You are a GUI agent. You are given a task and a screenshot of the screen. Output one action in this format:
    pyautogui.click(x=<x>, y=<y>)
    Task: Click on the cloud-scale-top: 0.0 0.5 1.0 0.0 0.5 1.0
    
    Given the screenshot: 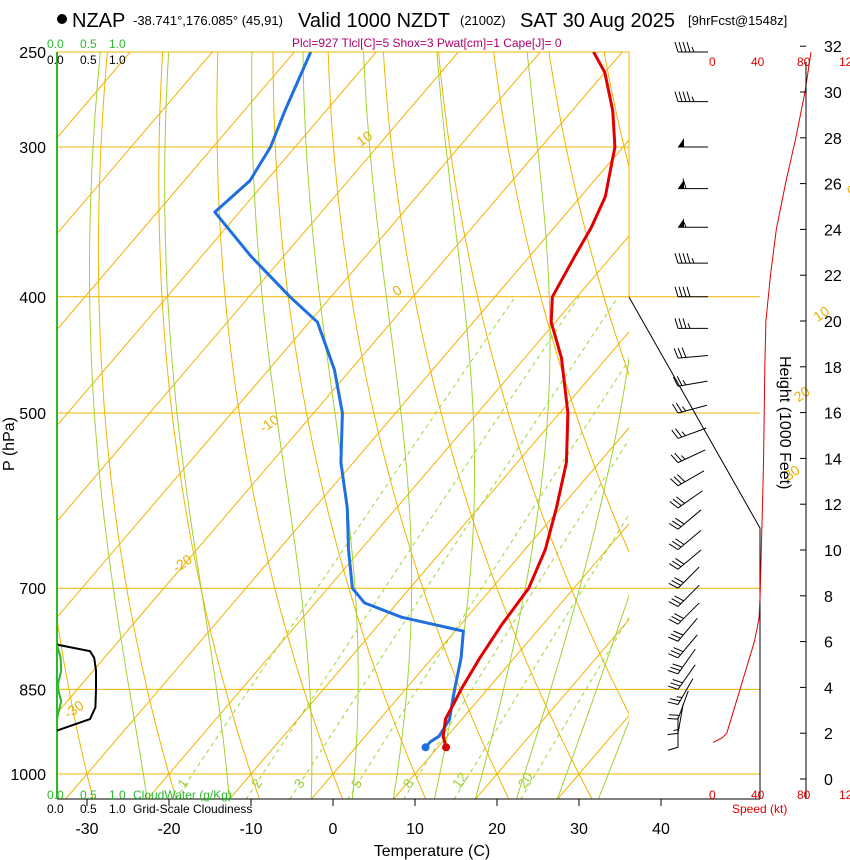 What is the action you would take?
    pyautogui.click(x=86, y=52)
    